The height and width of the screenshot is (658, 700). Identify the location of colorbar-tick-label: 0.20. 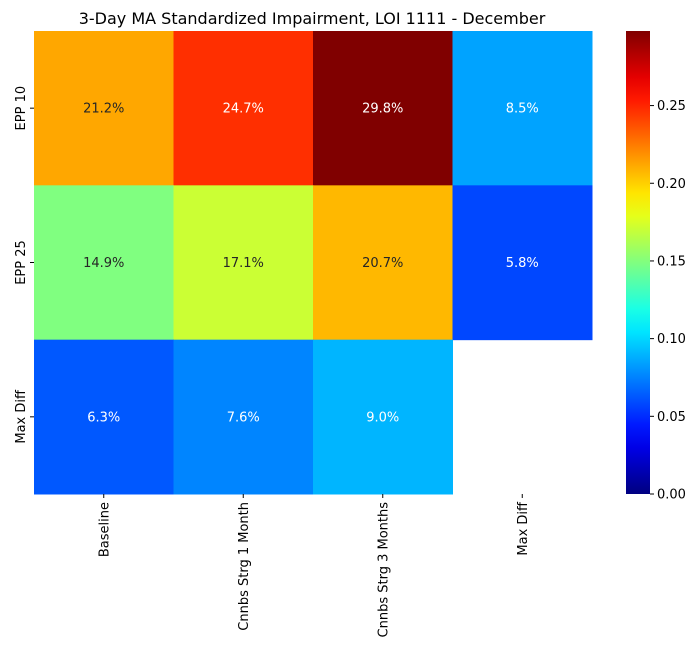
(671, 184).